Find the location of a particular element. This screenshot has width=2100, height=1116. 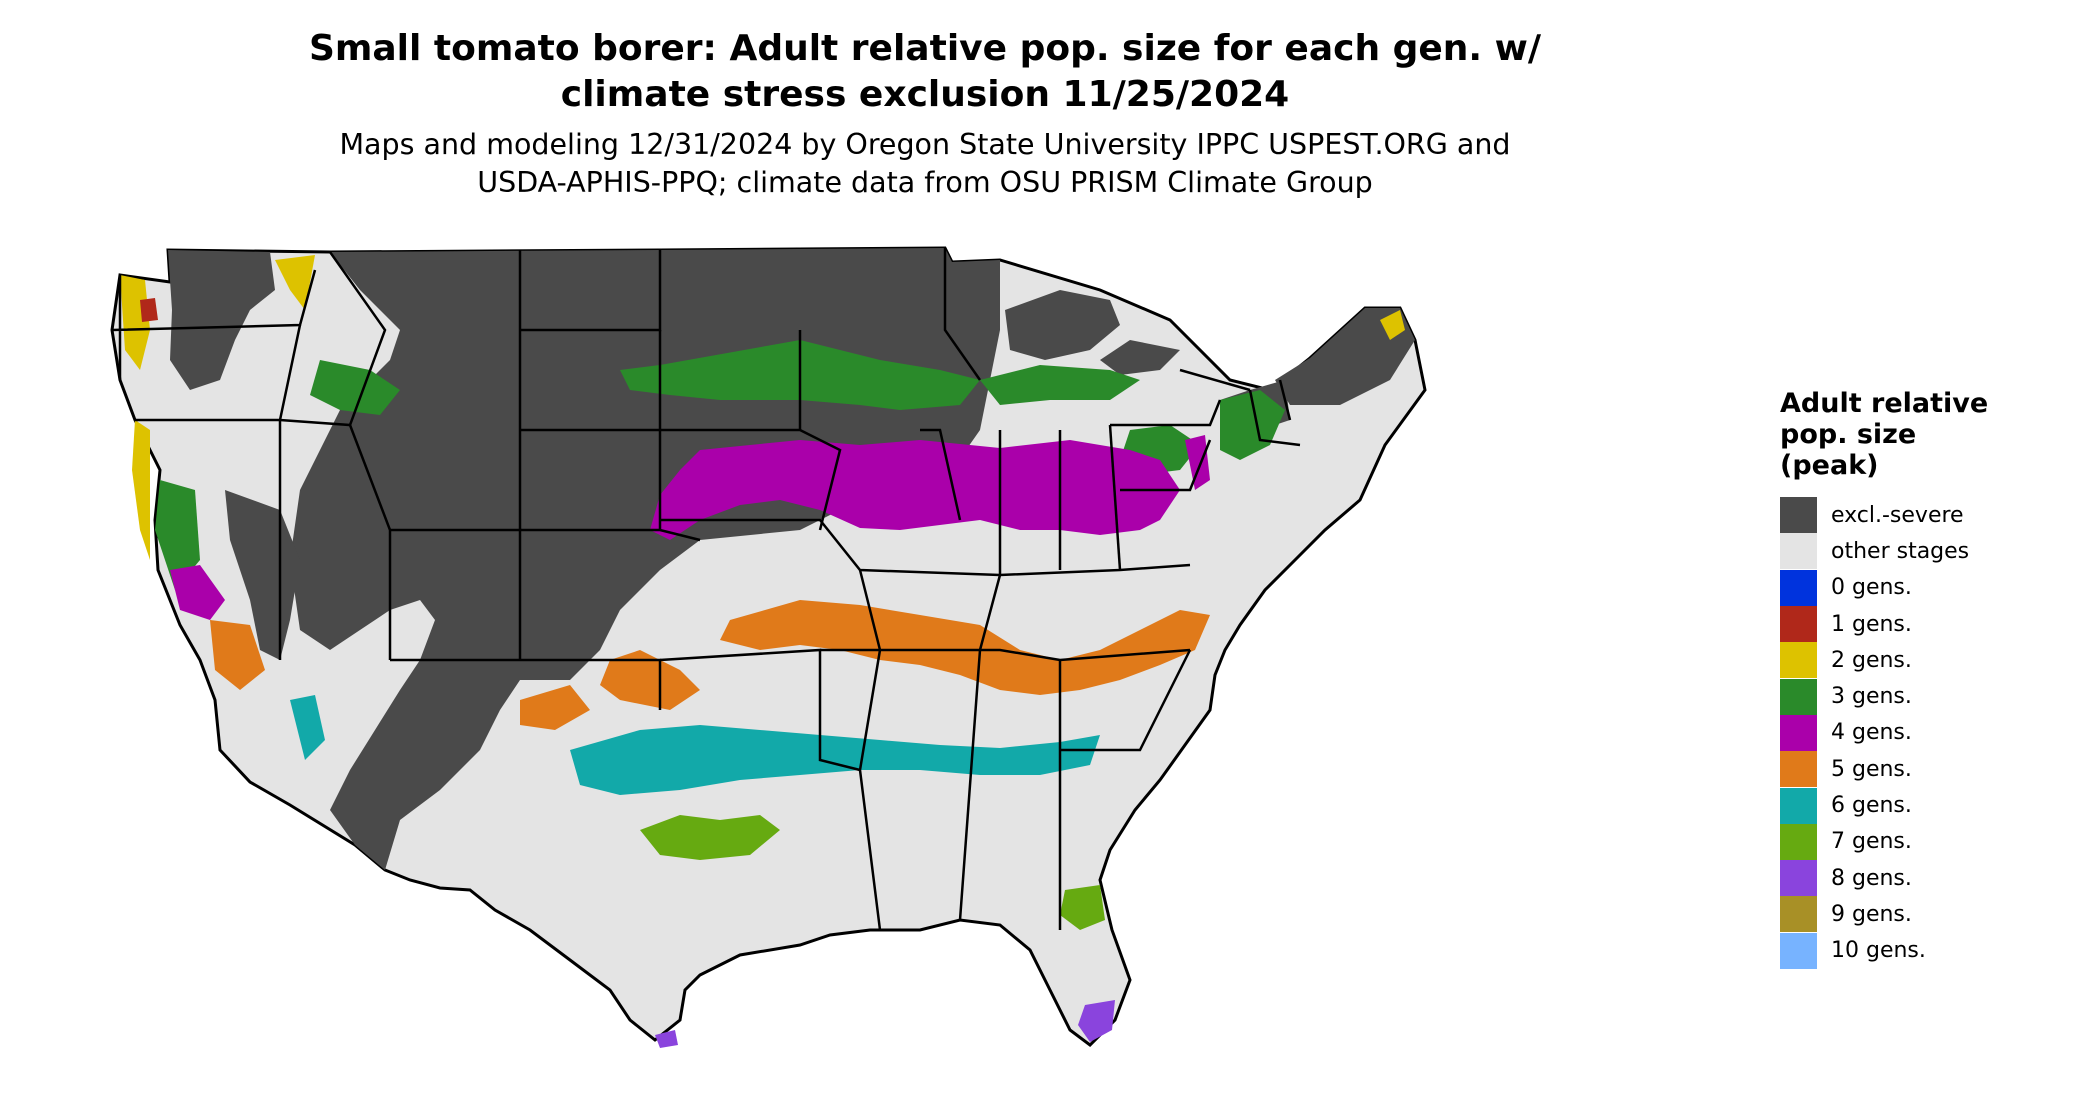

legend-label: 9 gens. is located at coordinates (1871, 914).